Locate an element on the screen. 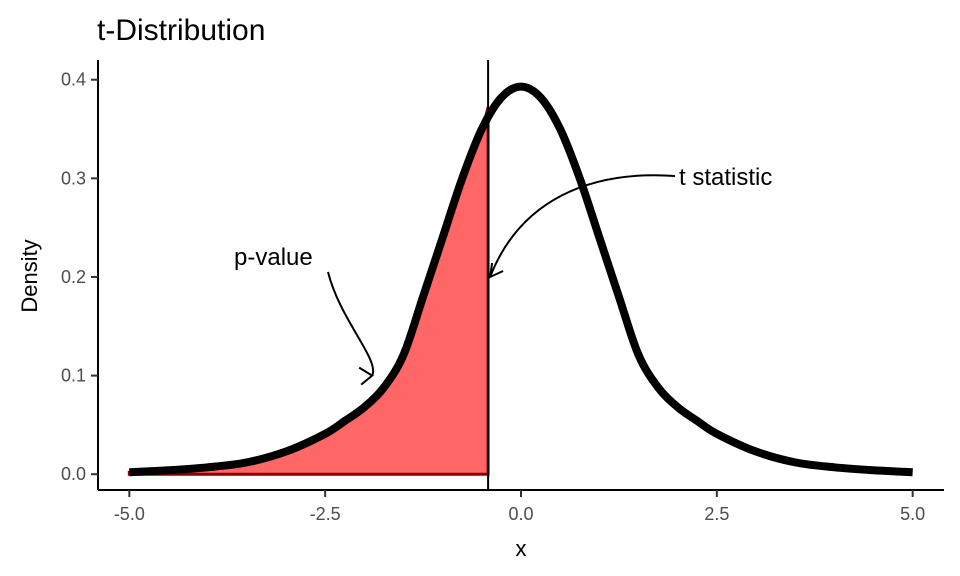 This screenshot has width=960, height=576. y-tick-label: 0.0 is located at coordinates (73, 474).